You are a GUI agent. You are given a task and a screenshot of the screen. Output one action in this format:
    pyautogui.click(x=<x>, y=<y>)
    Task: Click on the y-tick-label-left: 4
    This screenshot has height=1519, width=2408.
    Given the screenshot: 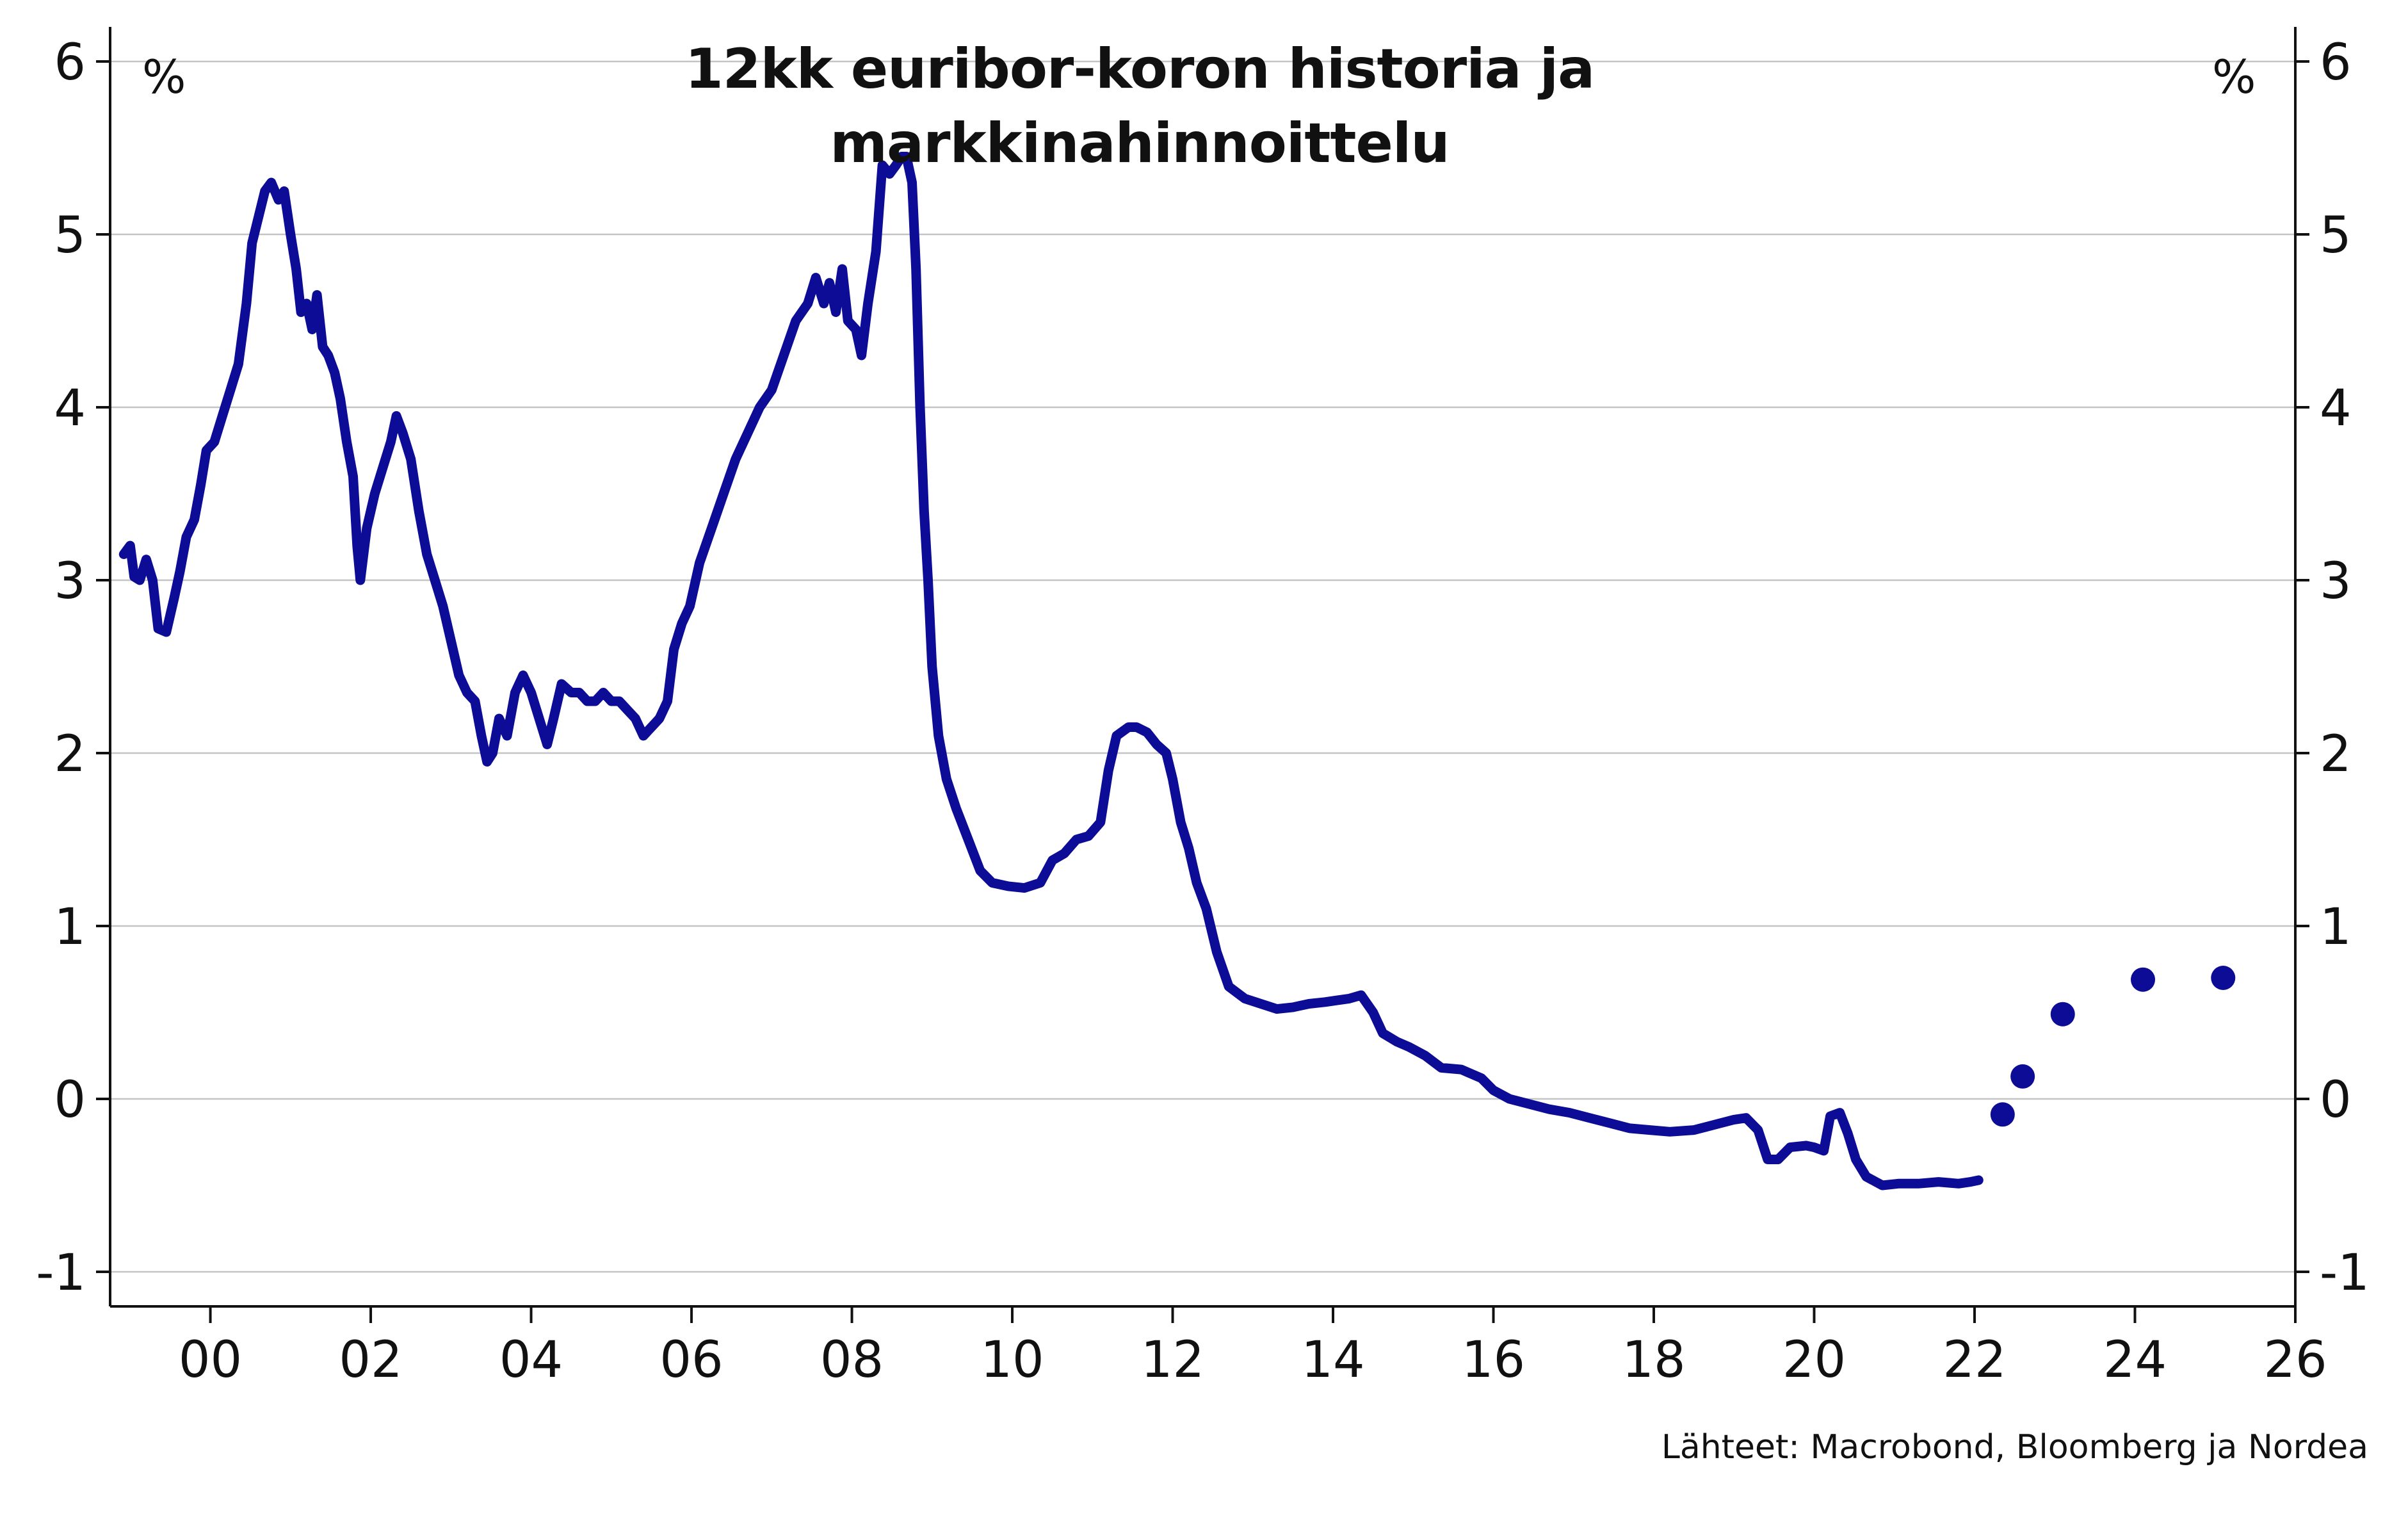 What is the action you would take?
    pyautogui.click(x=70, y=408)
    